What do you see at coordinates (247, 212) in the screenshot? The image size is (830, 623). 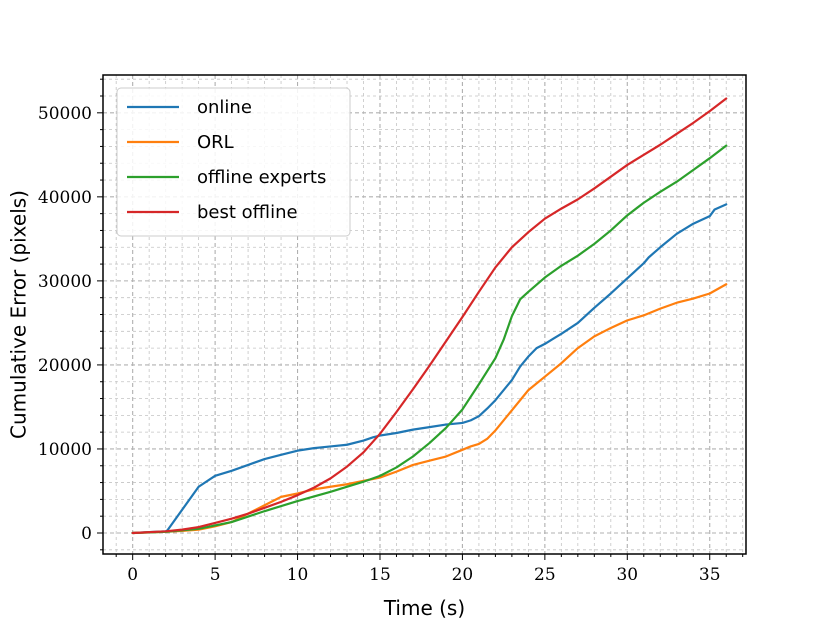 I see `legend-label: best offline` at bounding box center [247, 212].